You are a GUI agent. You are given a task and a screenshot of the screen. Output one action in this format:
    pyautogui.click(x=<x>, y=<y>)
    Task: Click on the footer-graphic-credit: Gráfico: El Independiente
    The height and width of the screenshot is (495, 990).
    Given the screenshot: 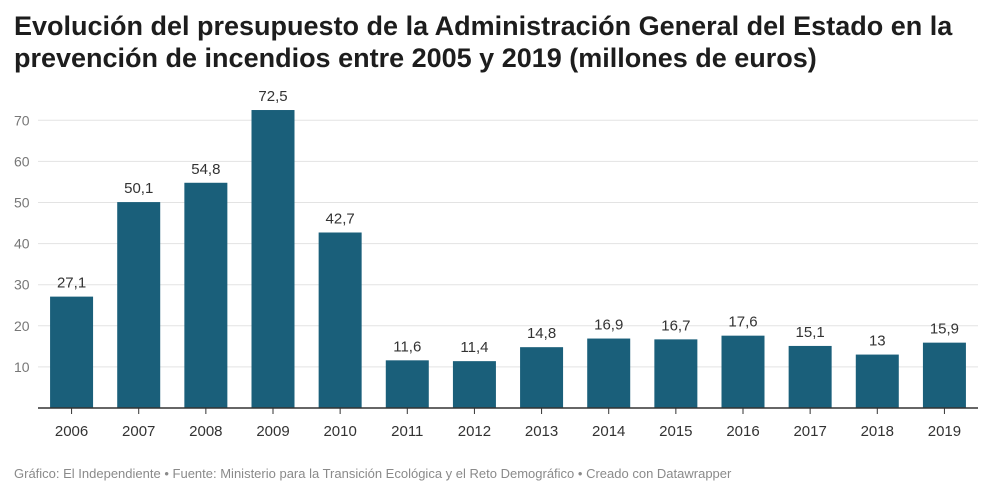 What is the action you would take?
    pyautogui.click(x=87, y=473)
    